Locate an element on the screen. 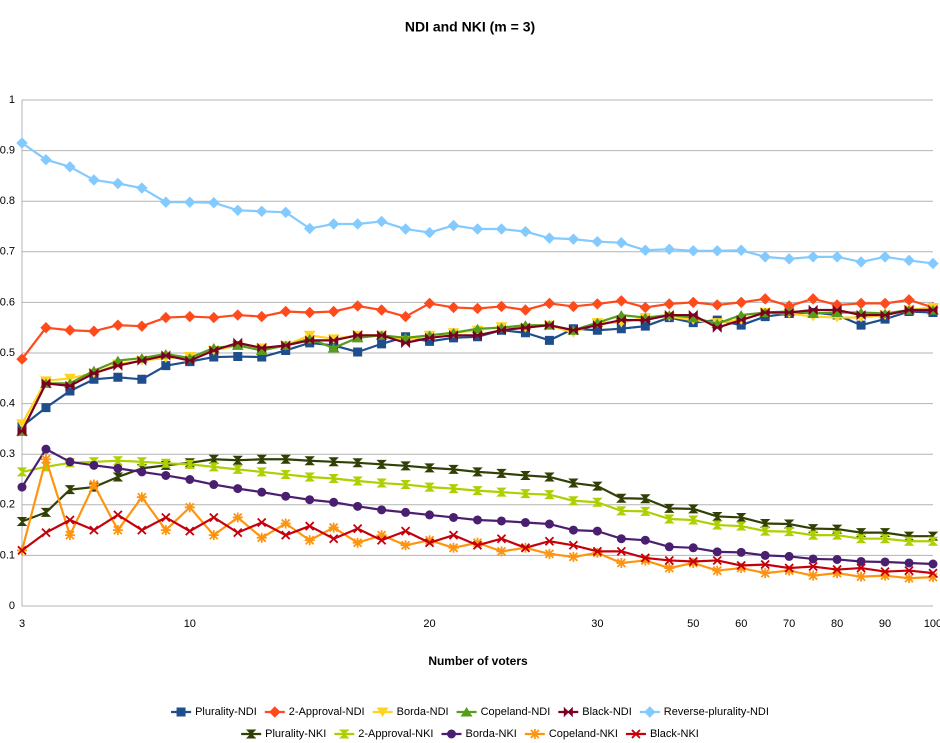  legend-label: Plurality-NDI is located at coordinates (226, 712).